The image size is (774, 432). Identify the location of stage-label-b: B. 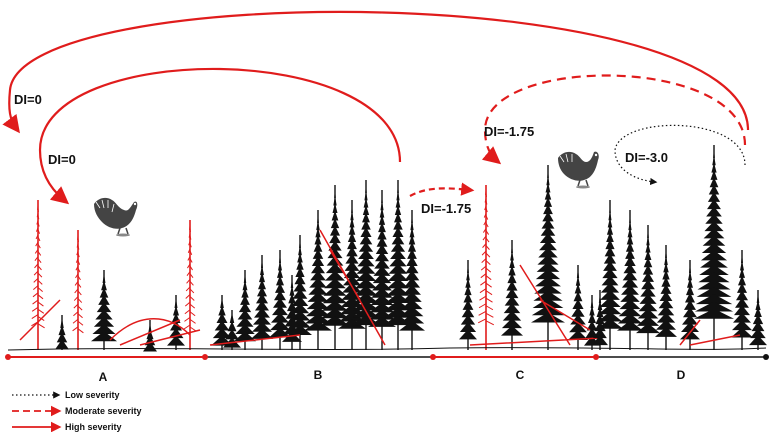
(318, 375).